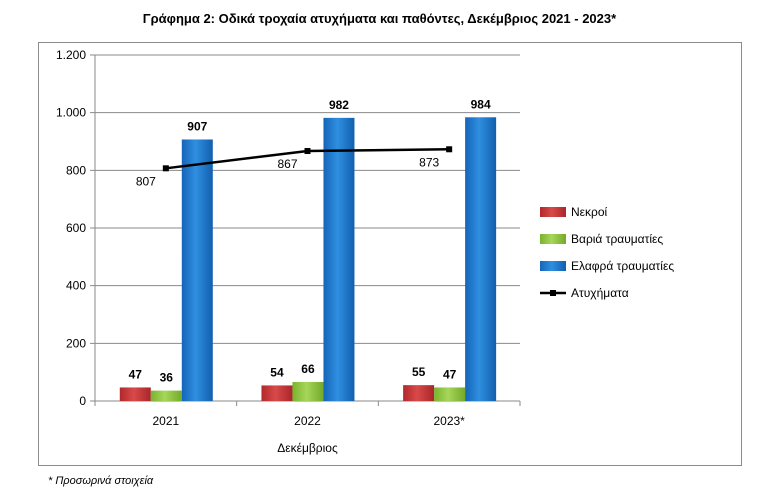 The width and height of the screenshot is (759, 502). What do you see at coordinates (101, 481) in the screenshot?
I see `footnote: * Προσωρινά στοιχεία` at bounding box center [101, 481].